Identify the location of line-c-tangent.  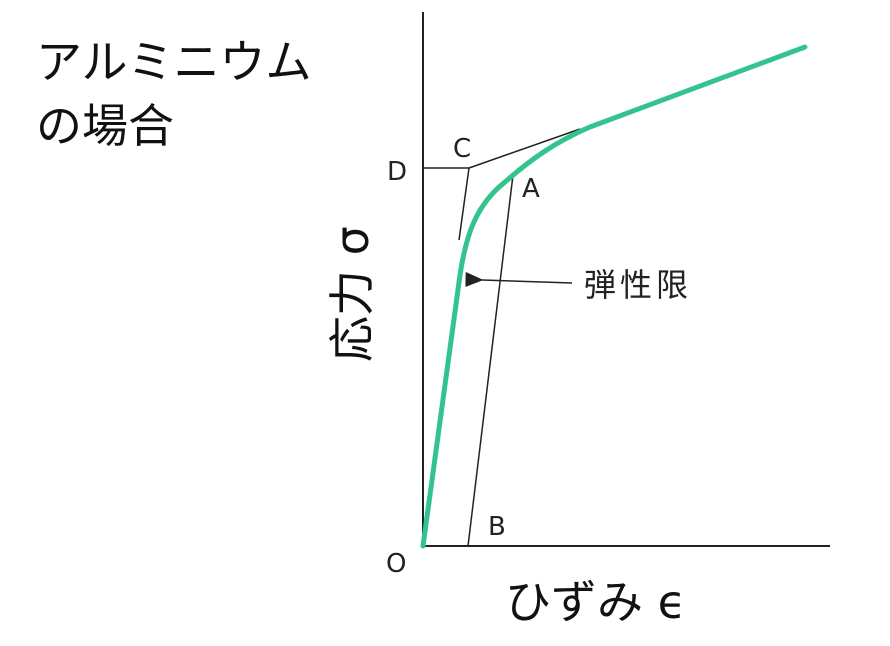
(524, 148).